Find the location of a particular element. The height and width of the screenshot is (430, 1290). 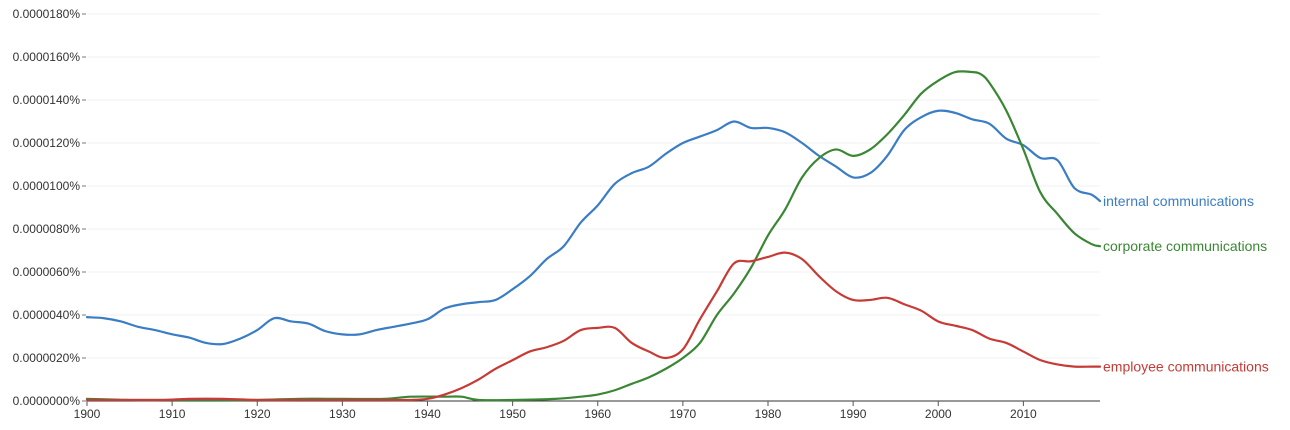

y-tick-label: 0.0000160% is located at coordinates (47, 57).